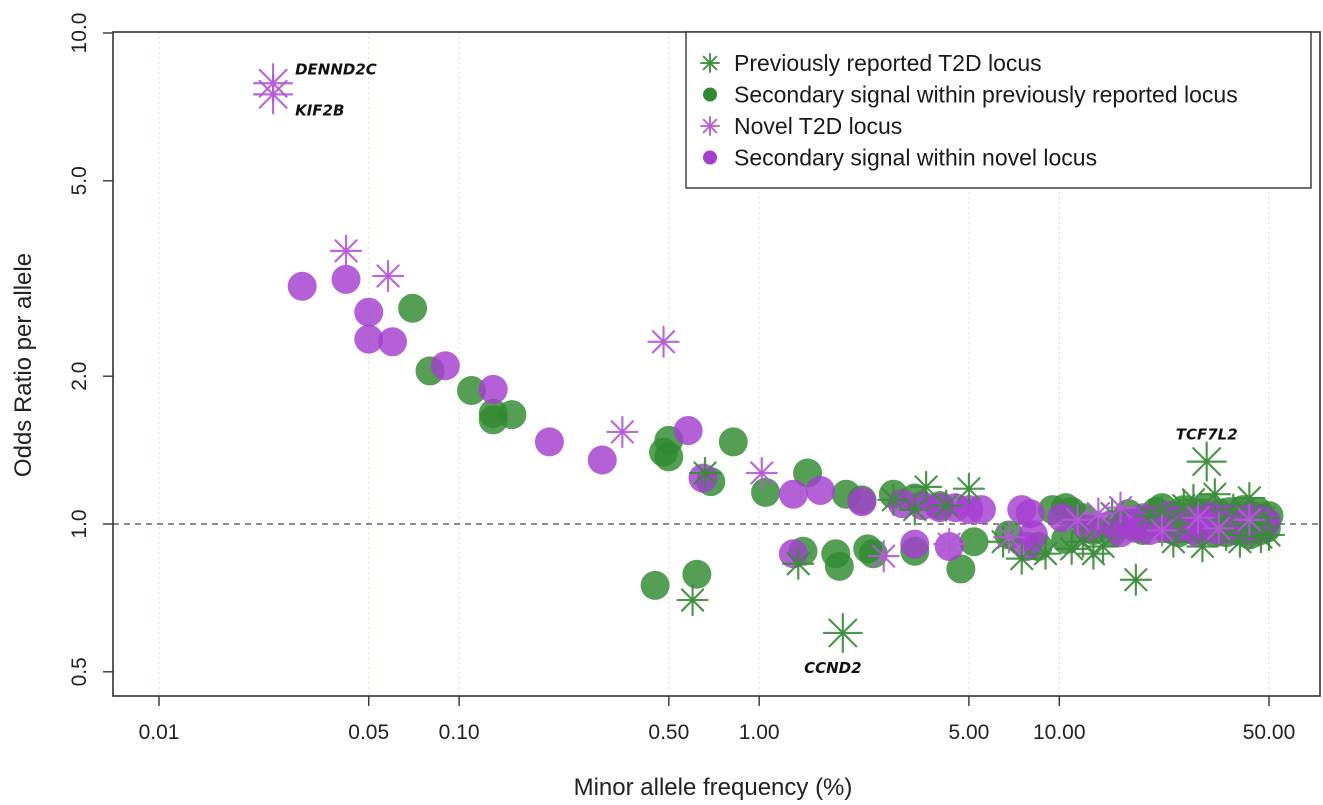  What do you see at coordinates (1269, 732) in the screenshot?
I see `x-tick-label: 50.00` at bounding box center [1269, 732].